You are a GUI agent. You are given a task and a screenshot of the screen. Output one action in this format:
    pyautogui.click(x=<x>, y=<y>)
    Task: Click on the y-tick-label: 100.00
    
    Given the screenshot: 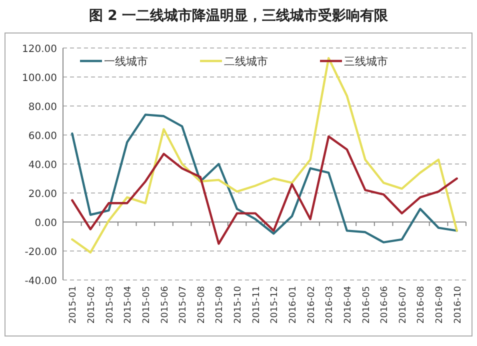 What is the action you would take?
    pyautogui.click(x=39, y=78)
    